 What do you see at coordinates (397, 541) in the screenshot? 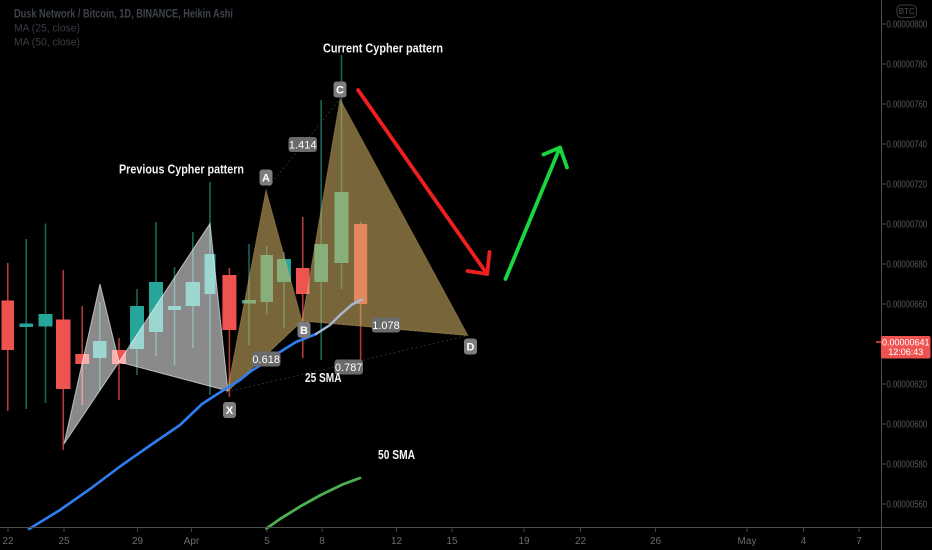
I see `svg-text: 12` at bounding box center [397, 541].